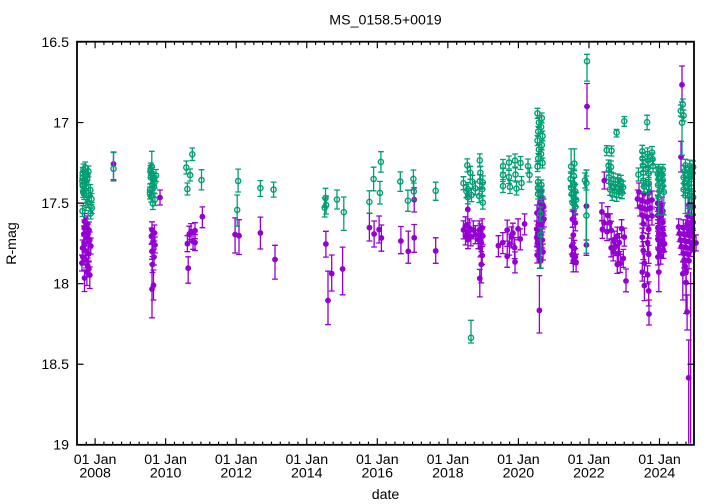 This screenshot has height=504, width=720. I want to click on svg-text: 17, so click(61, 124).